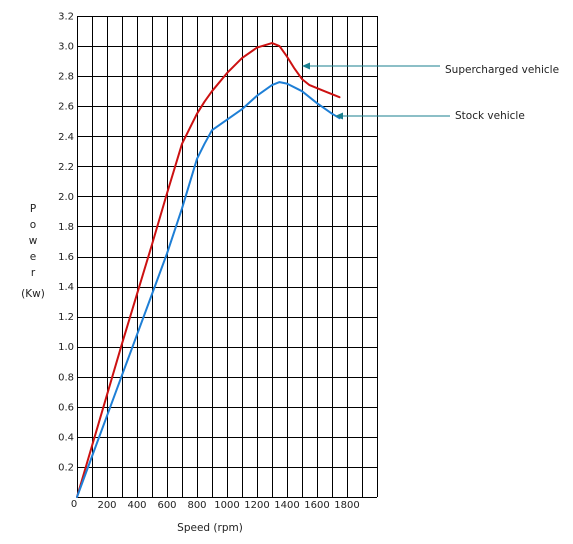 Image resolution: width=573 pixels, height=544 pixels. What do you see at coordinates (316, 505) in the screenshot?
I see `x-tick-label: 1600` at bounding box center [316, 505].